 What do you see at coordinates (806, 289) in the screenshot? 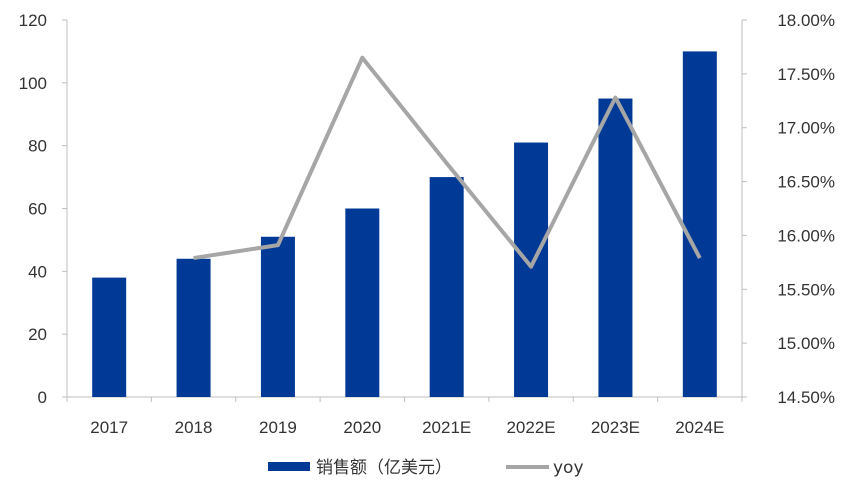
I see `y-right-tick-label: 15.50%` at bounding box center [806, 289].